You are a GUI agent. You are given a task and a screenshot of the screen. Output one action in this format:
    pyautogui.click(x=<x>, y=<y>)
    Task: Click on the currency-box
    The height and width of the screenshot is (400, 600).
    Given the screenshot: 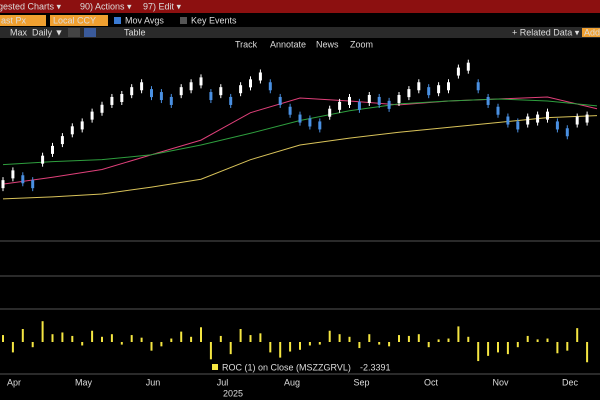 What is the action you would take?
    pyautogui.click(x=79, y=20)
    